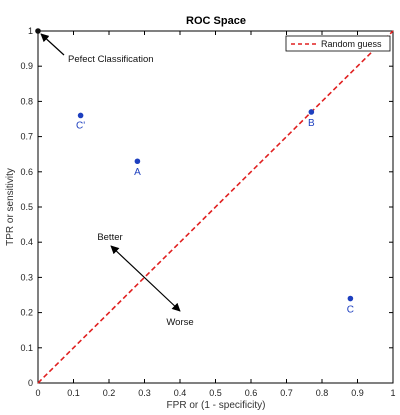  I want to click on better-label: Better, so click(109, 237).